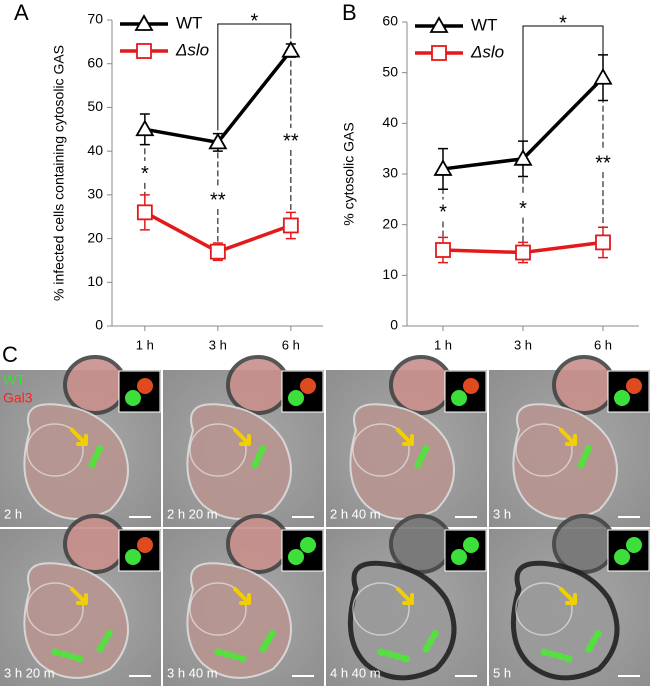 The width and height of the screenshot is (650, 694). I want to click on frame-time: 2 h 20 m, so click(192, 513).